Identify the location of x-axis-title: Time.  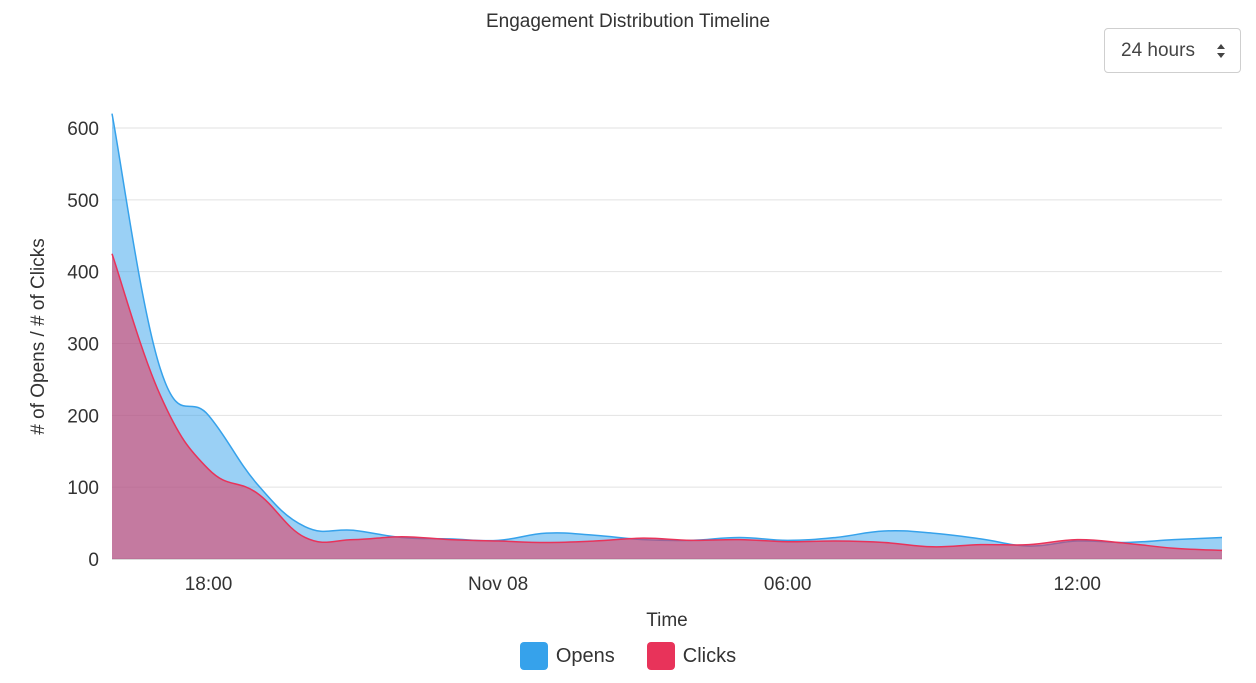
(667, 620).